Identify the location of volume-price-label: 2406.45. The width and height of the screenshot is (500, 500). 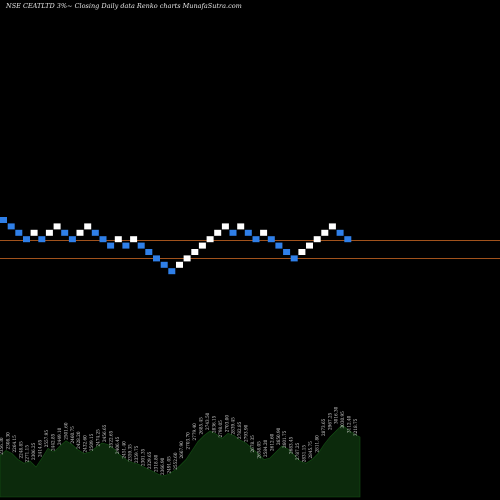
(117, 445).